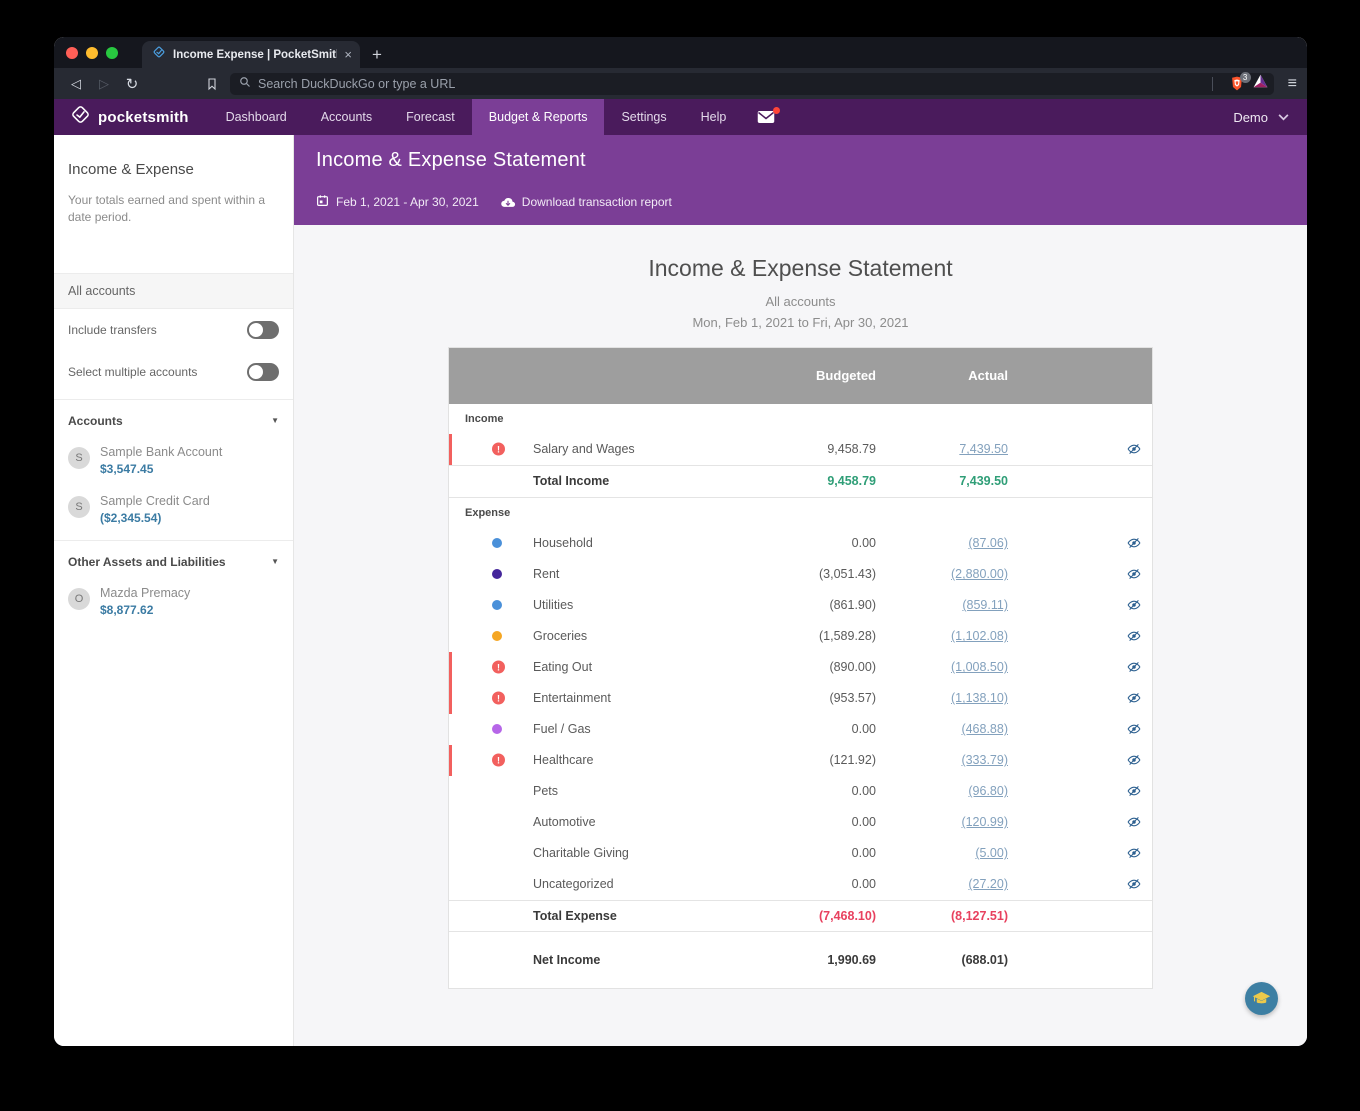 The image size is (1360, 1111). I want to click on tab-title: Income Expense | PocketSmith, so click(255, 54).